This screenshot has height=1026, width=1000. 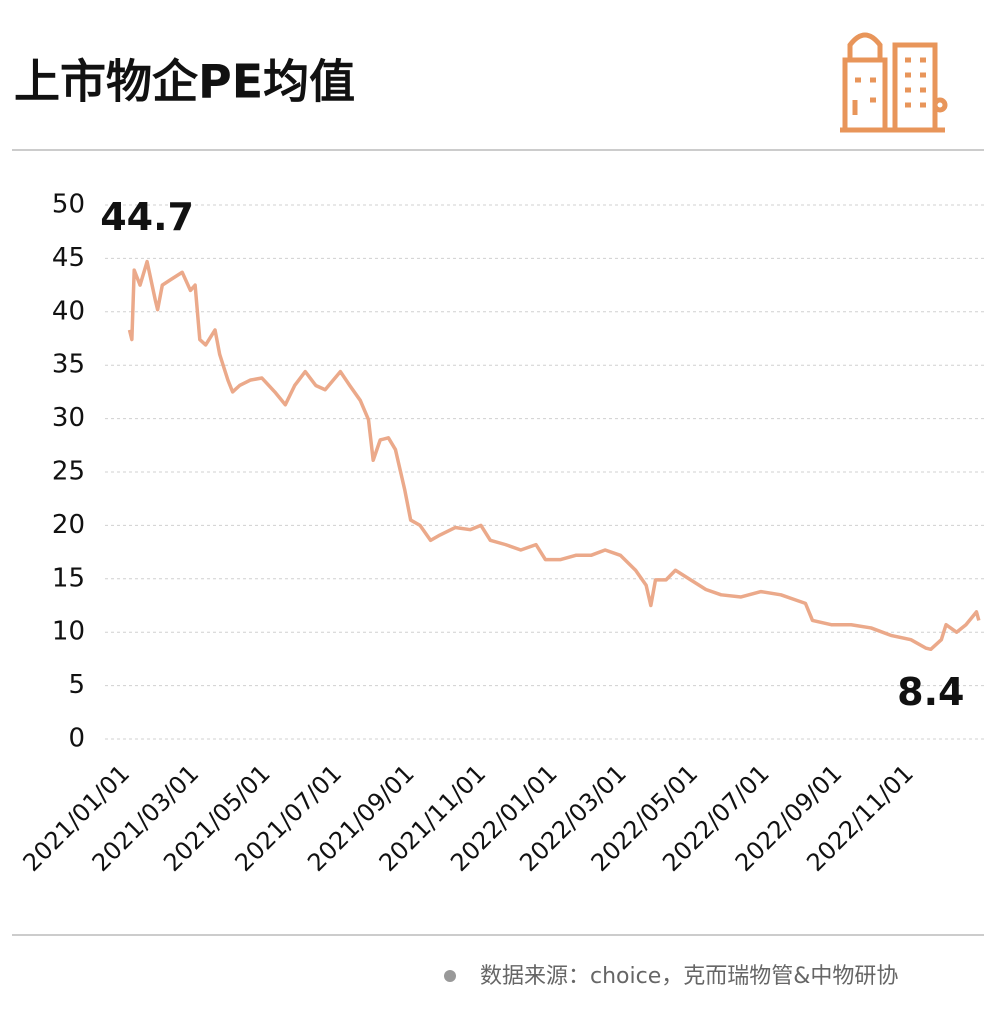 I want to click on y-tick-label: 20, so click(x=68, y=525).